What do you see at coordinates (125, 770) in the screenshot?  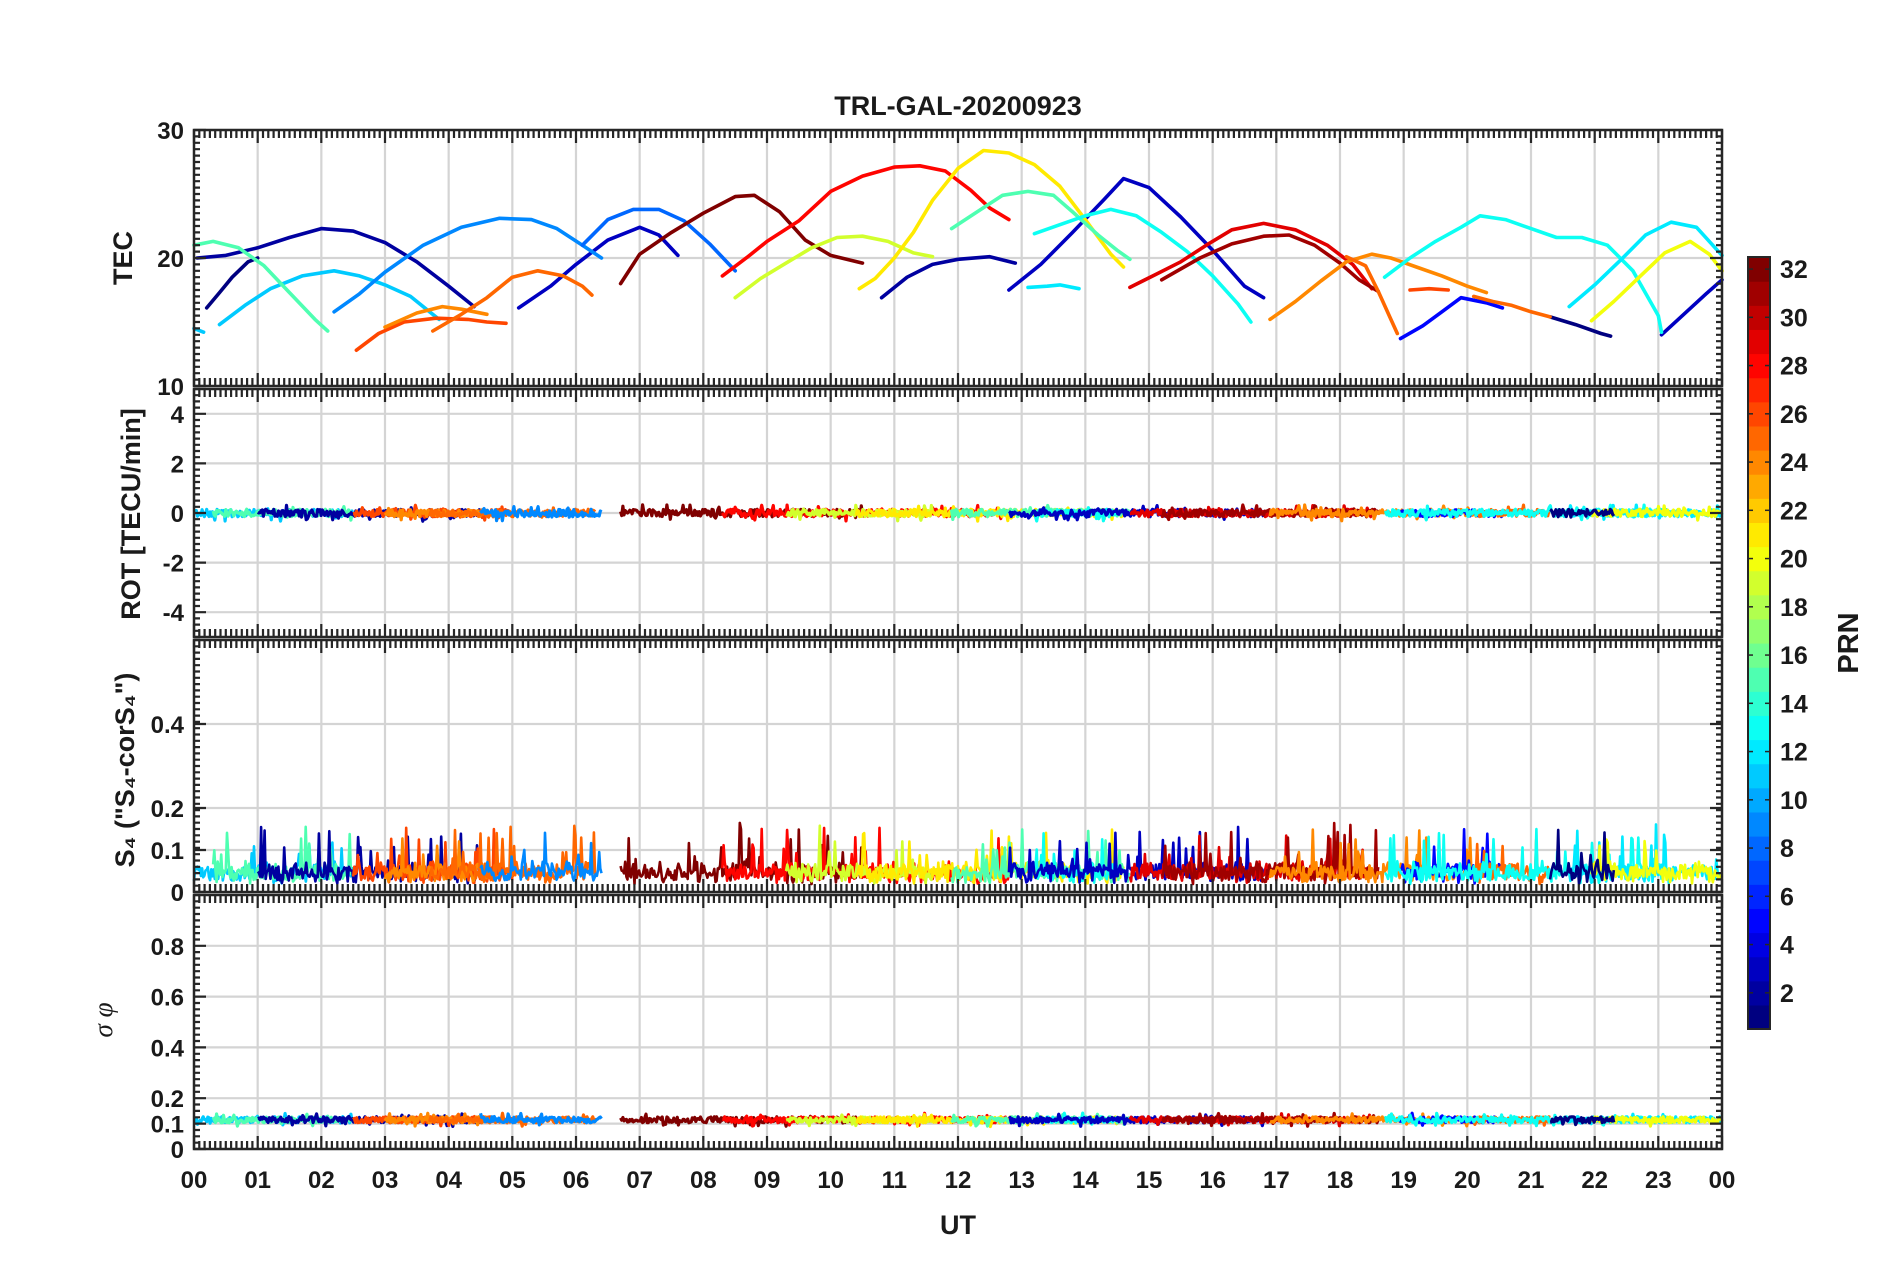 I see `s4-ylabel: S₄ ("S₄-corS₄")` at bounding box center [125, 770].